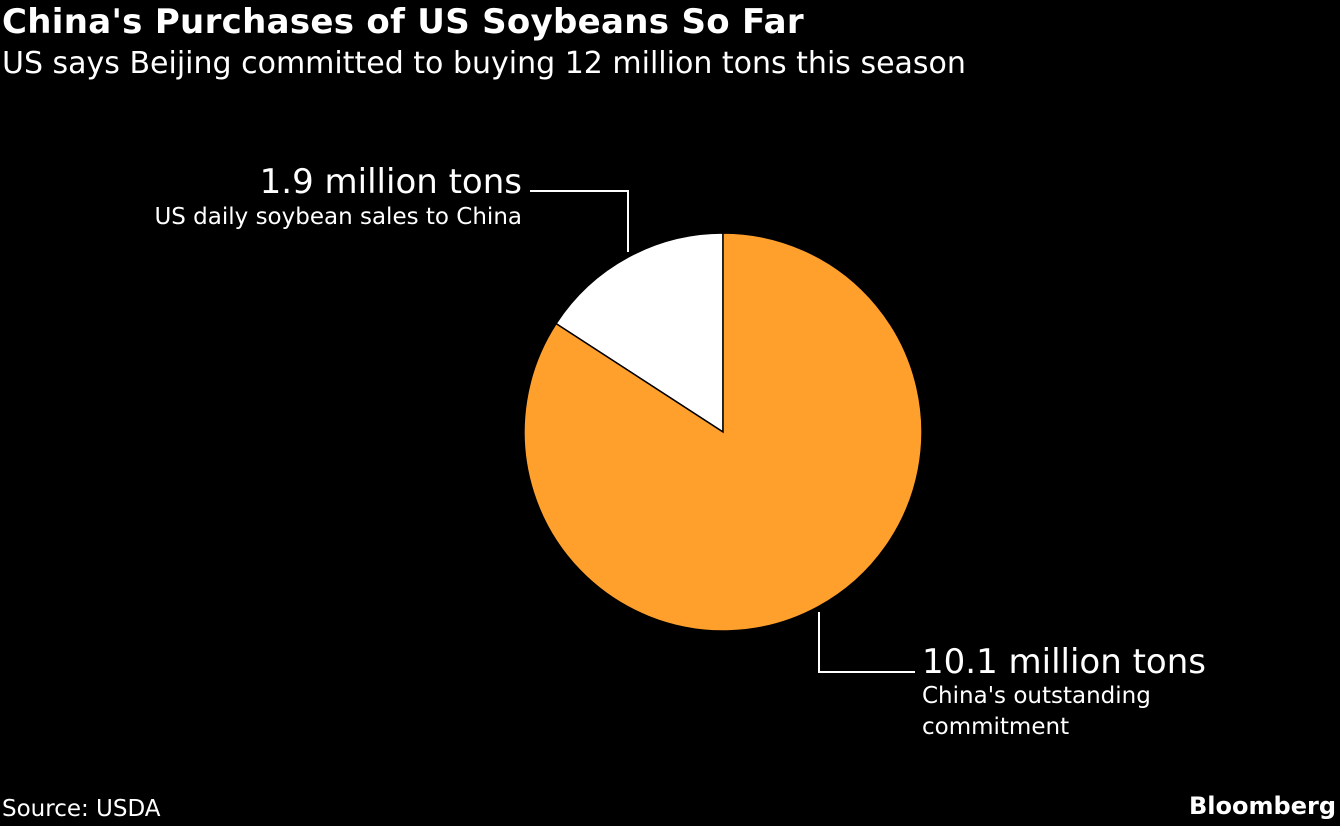 The height and width of the screenshot is (826, 1340). What do you see at coordinates (1064, 662) in the screenshot?
I see `slice-value-label-commitment: 10.1 million tons` at bounding box center [1064, 662].